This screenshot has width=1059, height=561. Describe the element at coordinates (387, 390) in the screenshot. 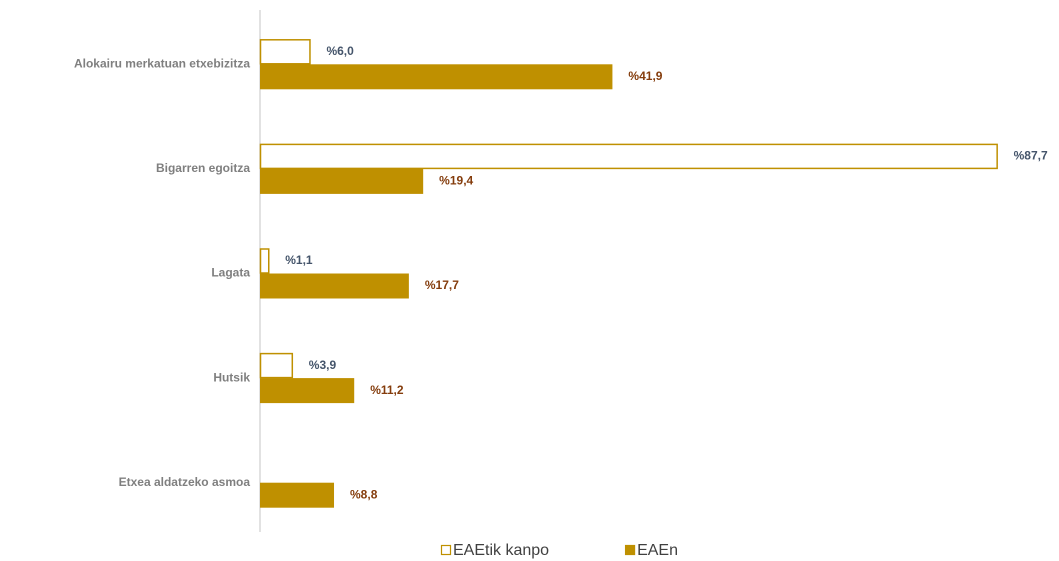

I see `value-label: %11,2` at that location.